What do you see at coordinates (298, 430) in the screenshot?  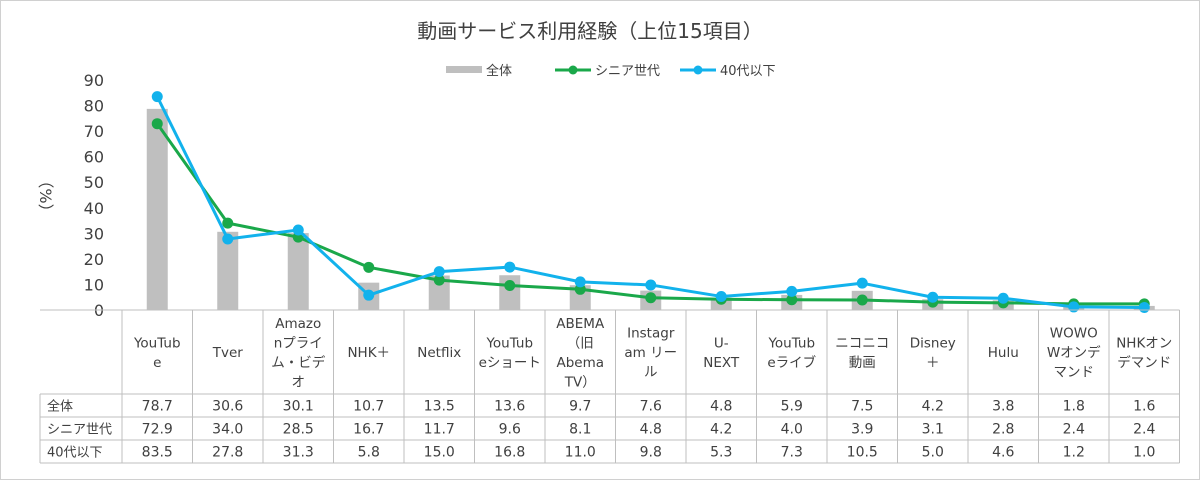 I see `table-cell: 28.5` at bounding box center [298, 430].